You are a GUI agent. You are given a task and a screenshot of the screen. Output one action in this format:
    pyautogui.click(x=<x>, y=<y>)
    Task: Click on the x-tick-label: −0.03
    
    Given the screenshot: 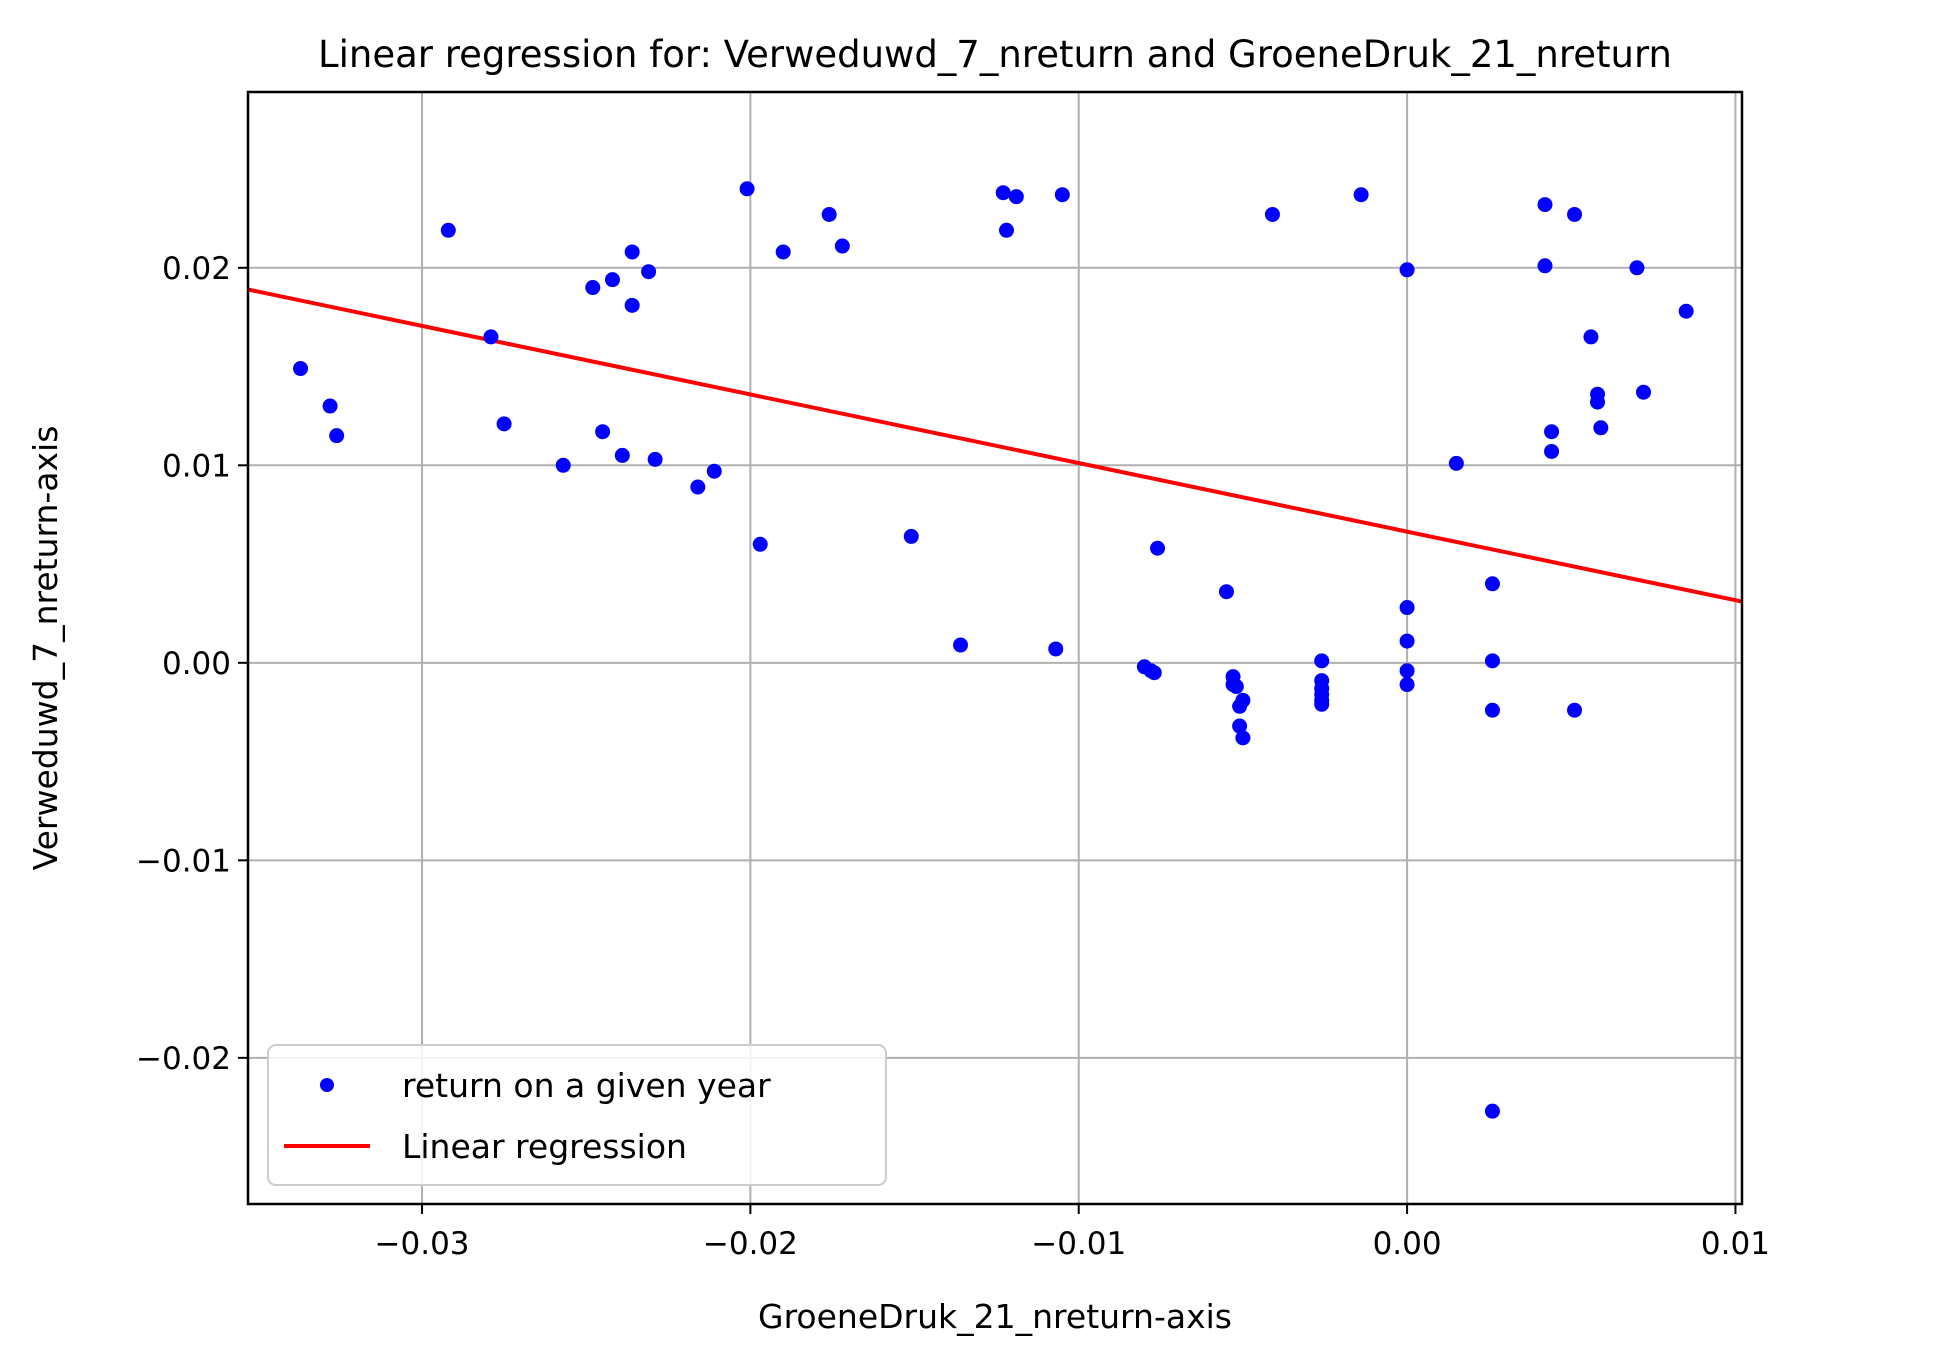 What is the action you would take?
    pyautogui.click(x=422, y=1244)
    